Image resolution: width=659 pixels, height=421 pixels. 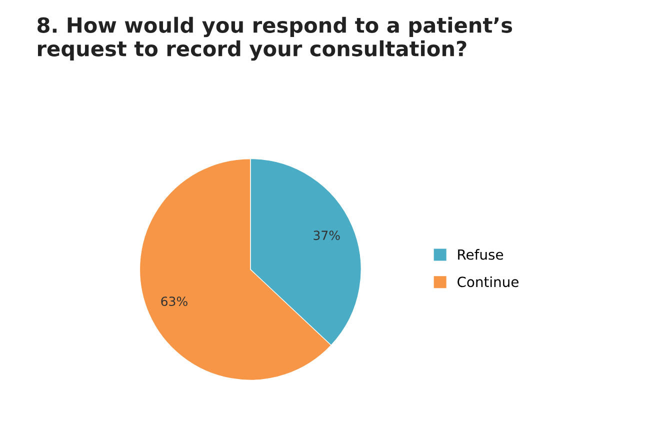 I want to click on data-label: 37%, so click(x=327, y=235).